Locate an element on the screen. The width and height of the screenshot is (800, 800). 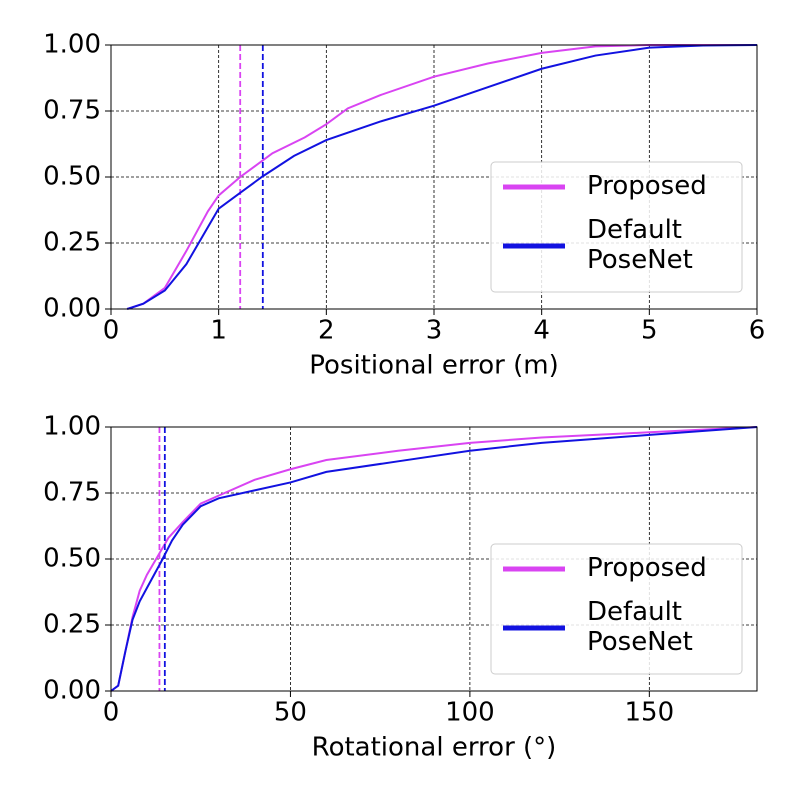
x-tick-label: 1 is located at coordinates (218, 331).